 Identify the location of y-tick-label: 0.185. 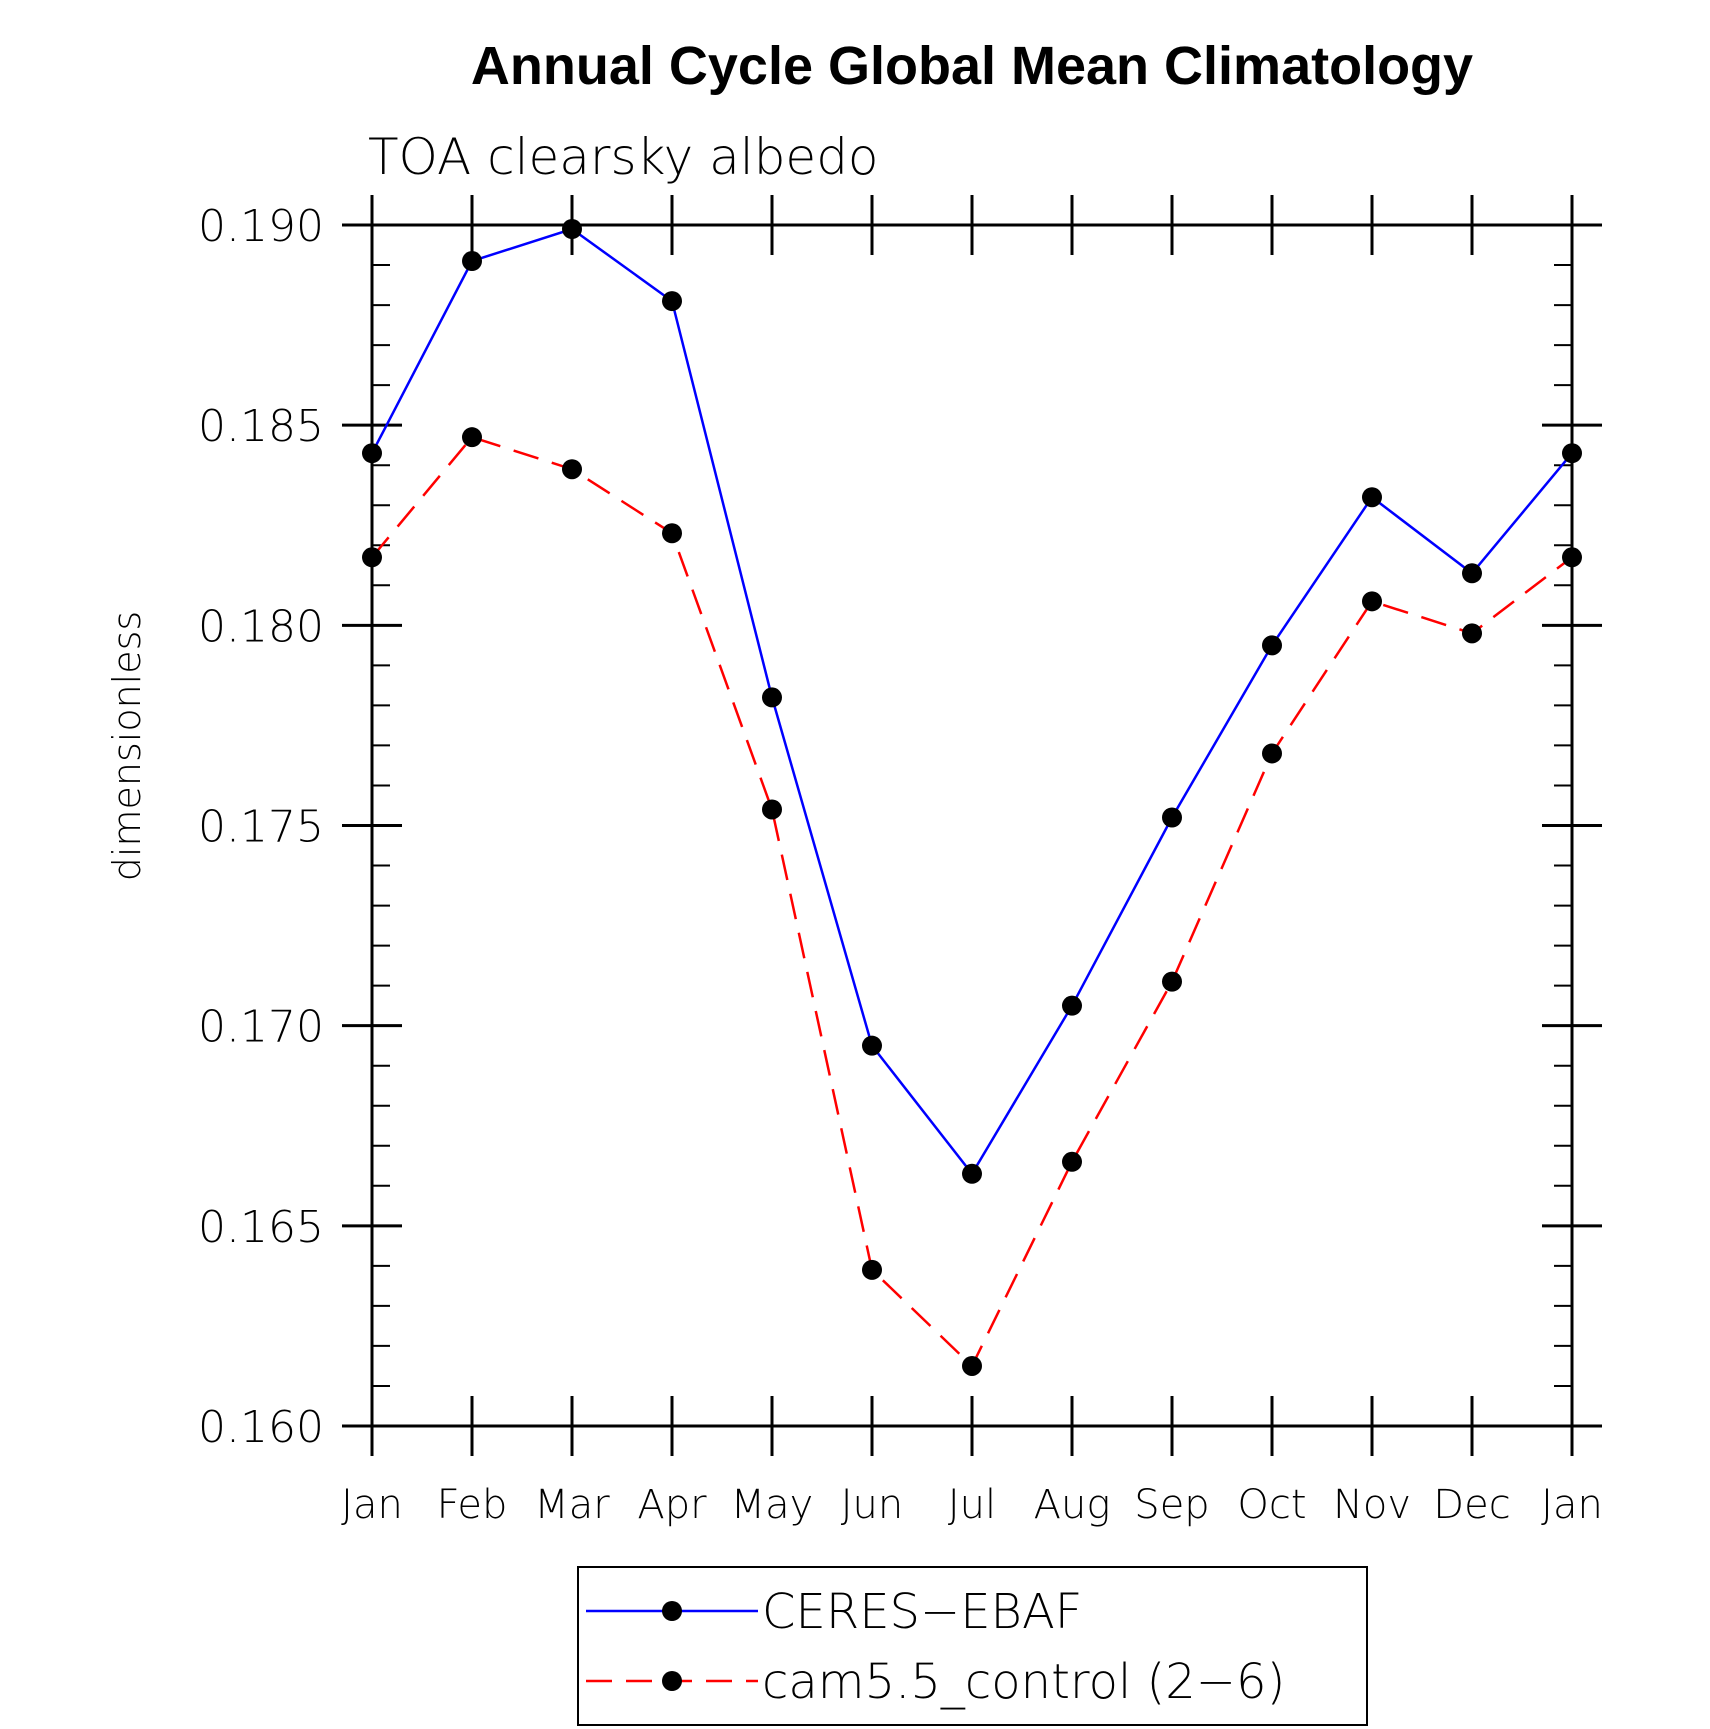
(261, 426).